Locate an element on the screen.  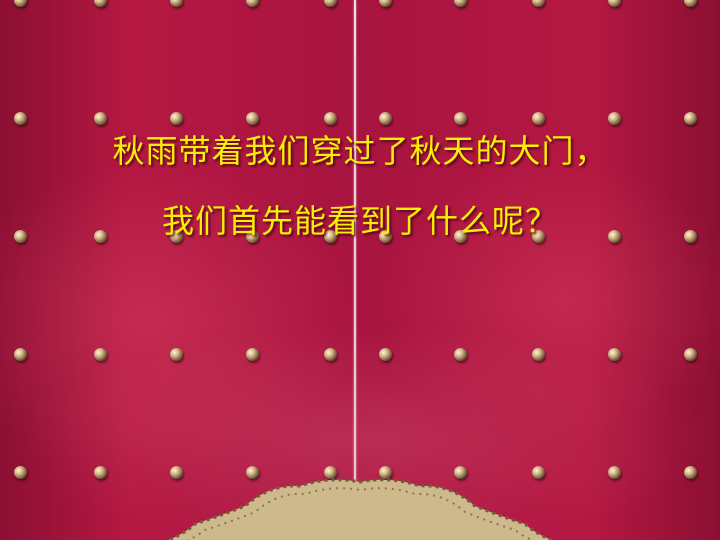
slide-text-line-2: 我们首先能看到了什么呢？ is located at coordinates (359, 221).